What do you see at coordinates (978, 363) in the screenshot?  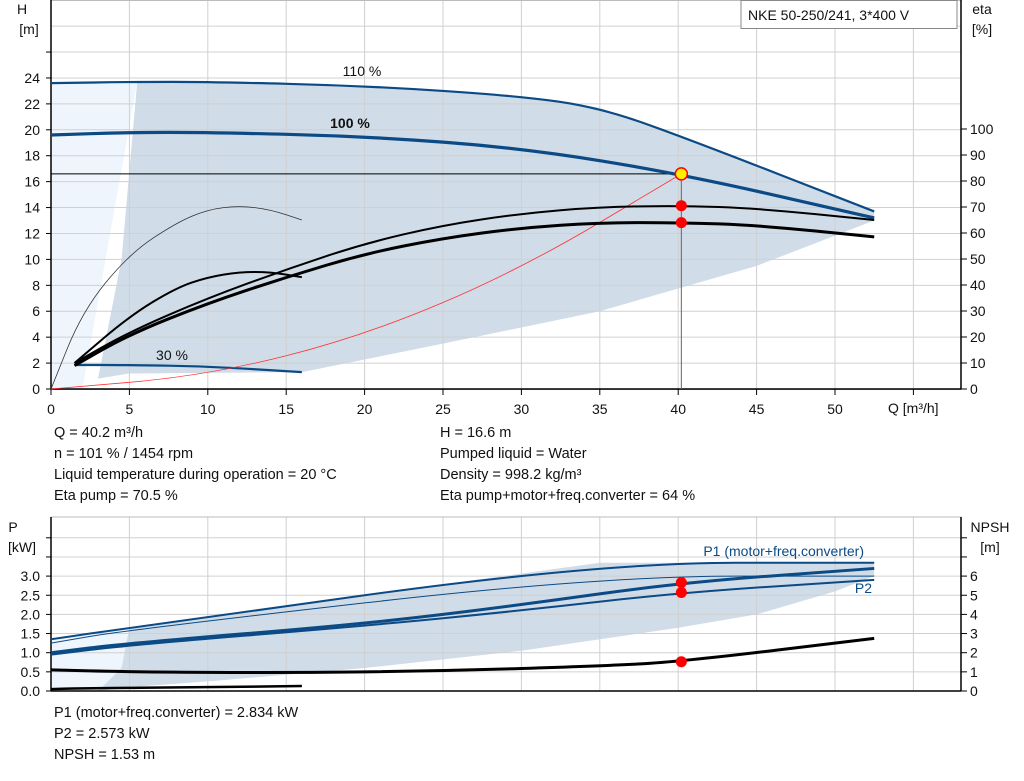 I see `eta-tick-label: 10` at bounding box center [978, 363].